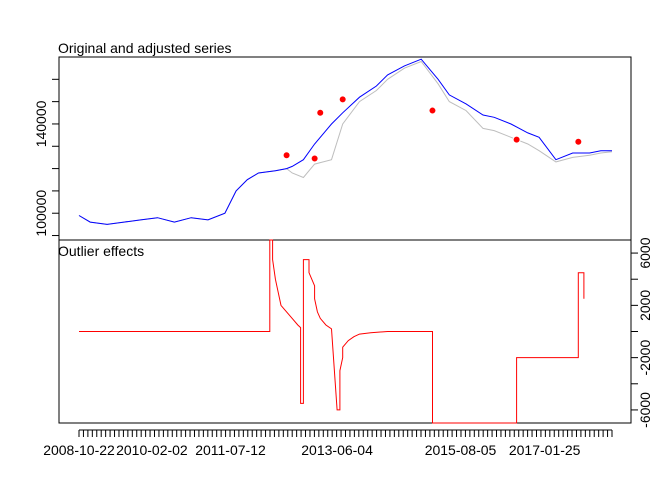 The height and width of the screenshot is (480, 672). I want to click on x-tick-label: 2017-01-25, so click(545, 450).